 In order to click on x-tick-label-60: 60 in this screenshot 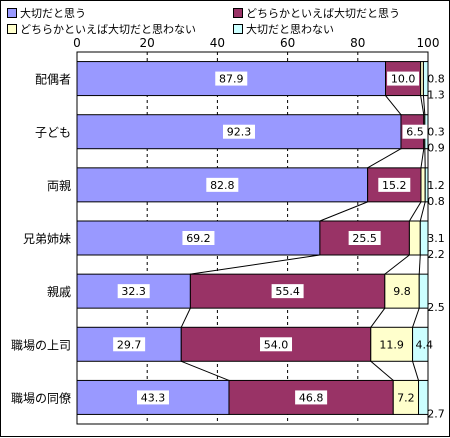, I will do `click(287, 43)`.